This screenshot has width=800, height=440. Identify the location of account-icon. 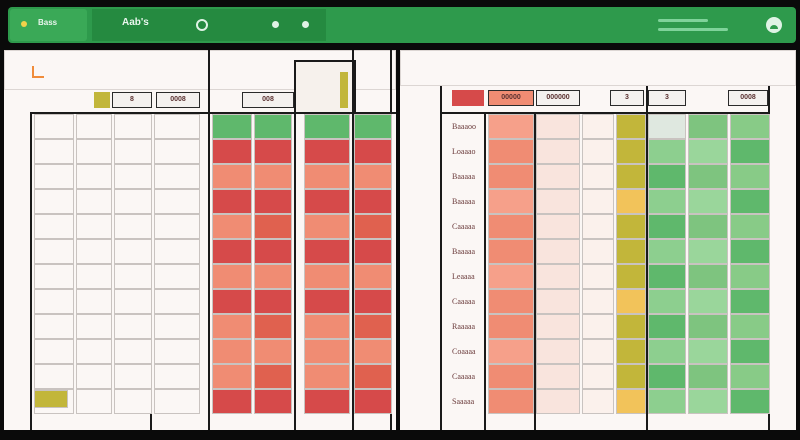
(774, 25).